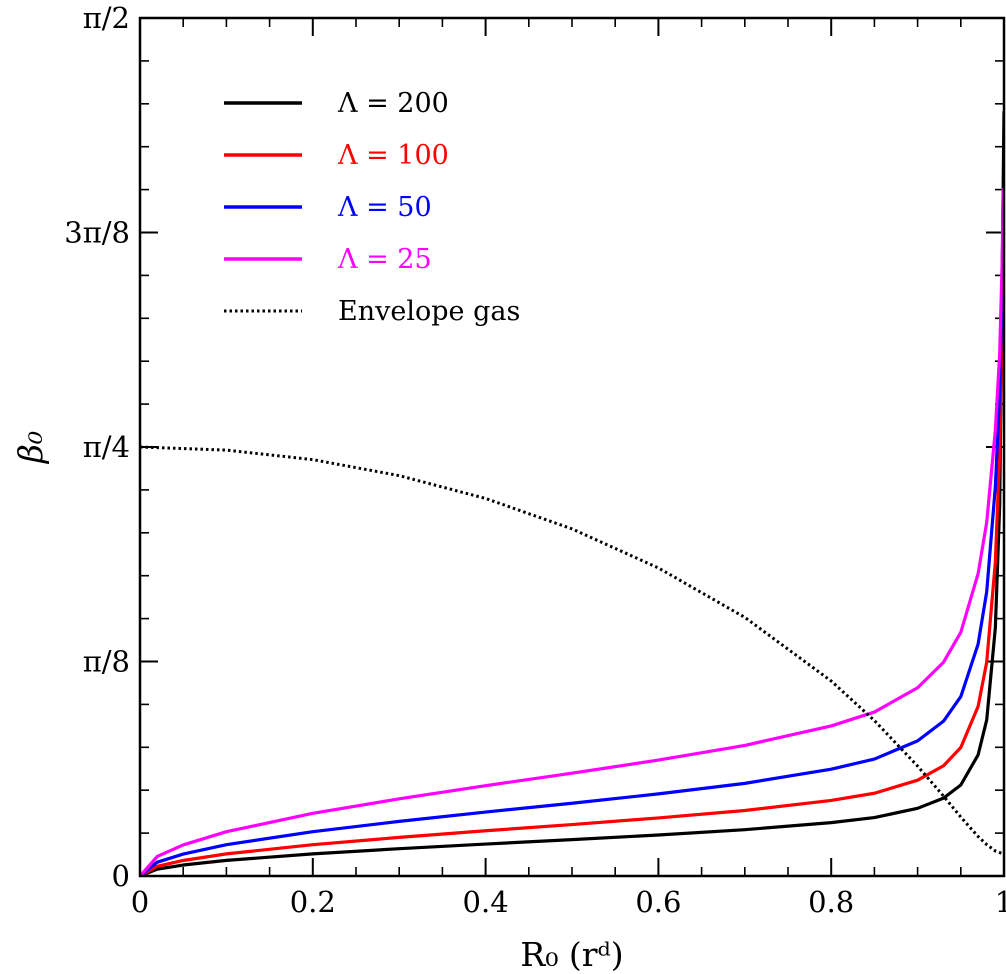 The image size is (1006, 974). What do you see at coordinates (393, 155) in the screenshot?
I see `legend-label: Λ = 100` at bounding box center [393, 155].